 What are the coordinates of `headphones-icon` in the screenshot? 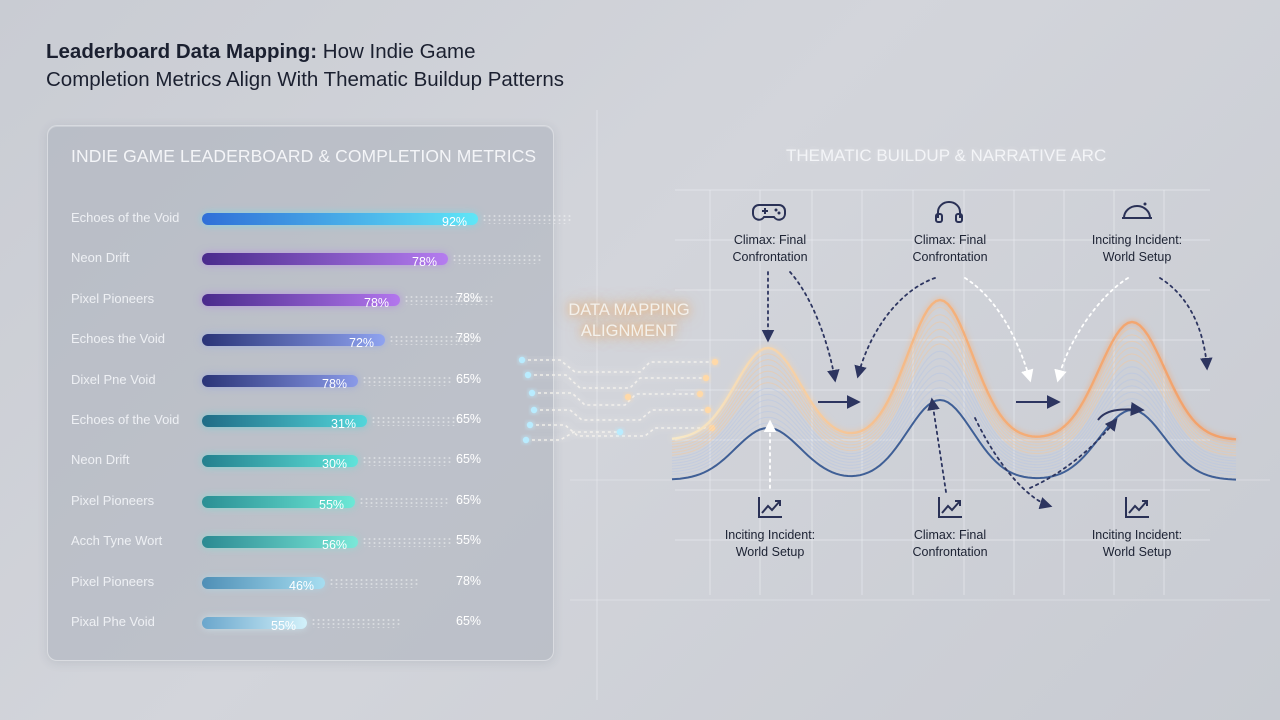 It's located at (949, 212).